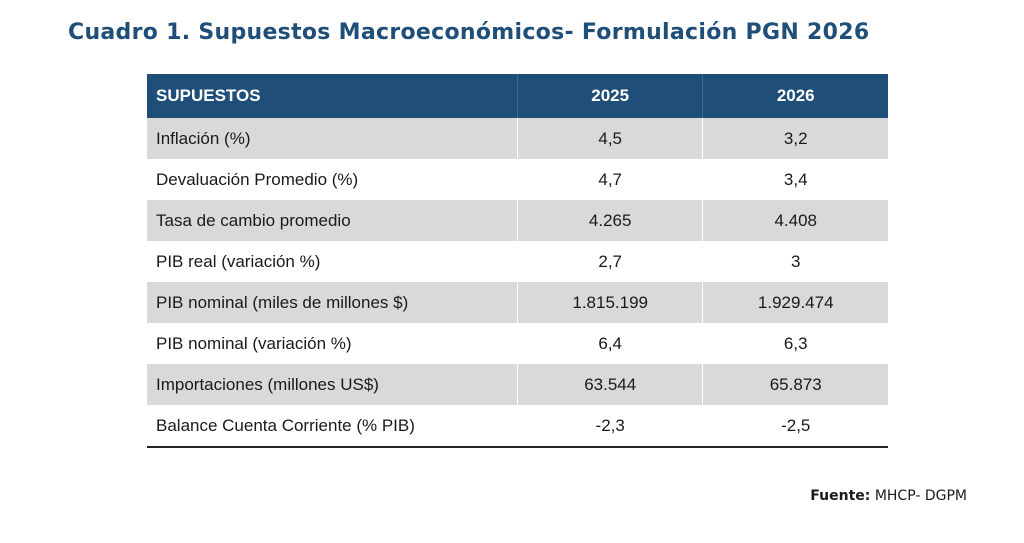  Describe the element at coordinates (795, 138) in the screenshot. I see `value-2026: 3,2` at that location.